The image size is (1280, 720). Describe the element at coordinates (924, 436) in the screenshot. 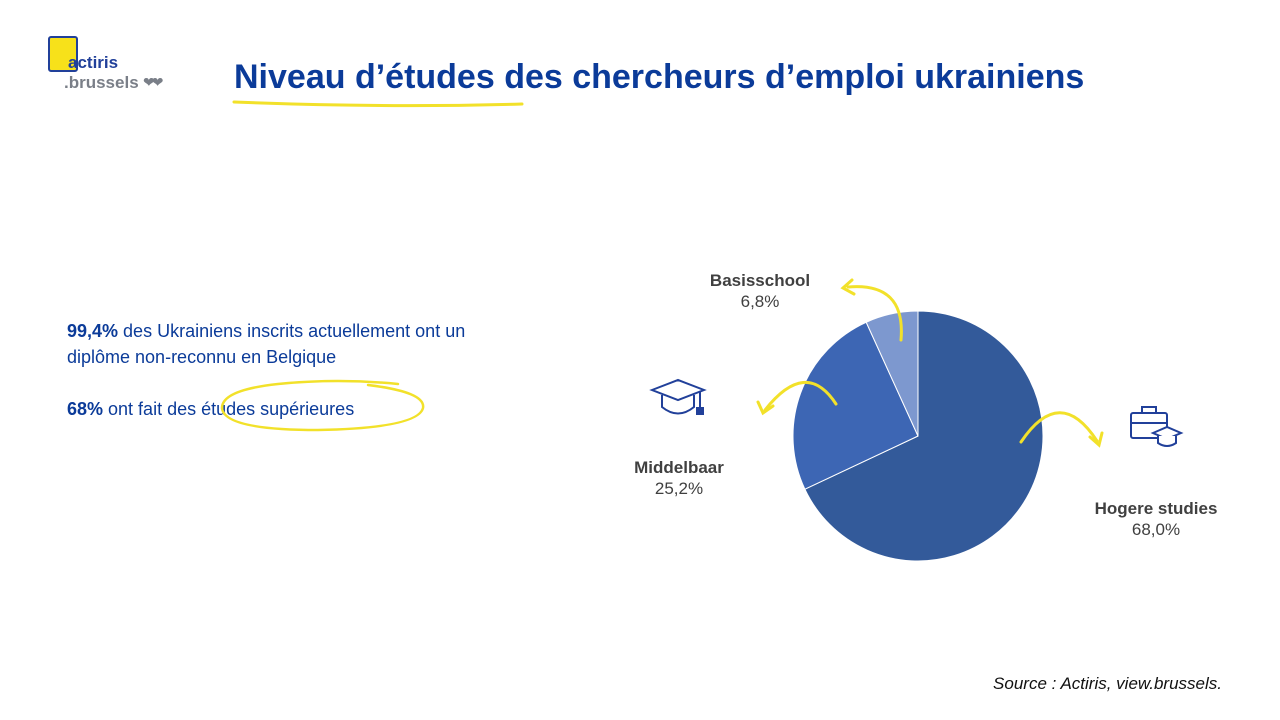

I see `pie-slice-hogere-studies` at that location.